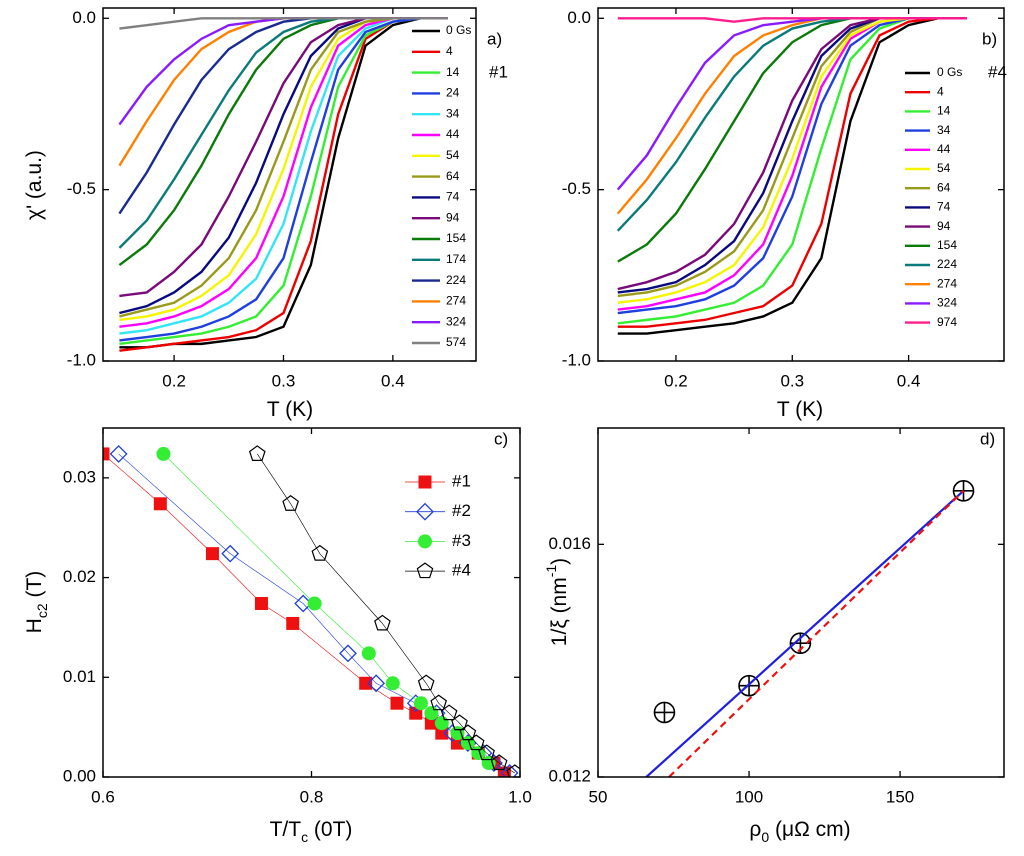 This screenshot has height=856, width=1024. I want to click on panel-annotation: #1, so click(498, 71).